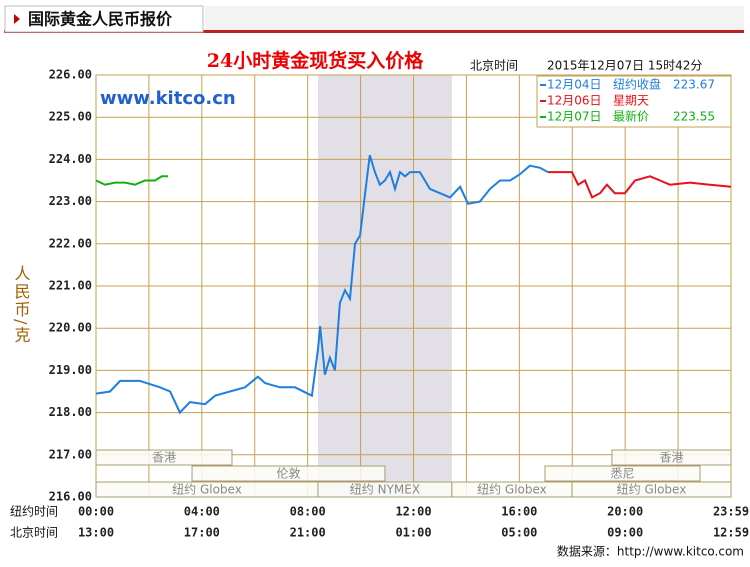  Describe the element at coordinates (494, 66) in the screenshot. I see `time-label: 北京时间` at that location.